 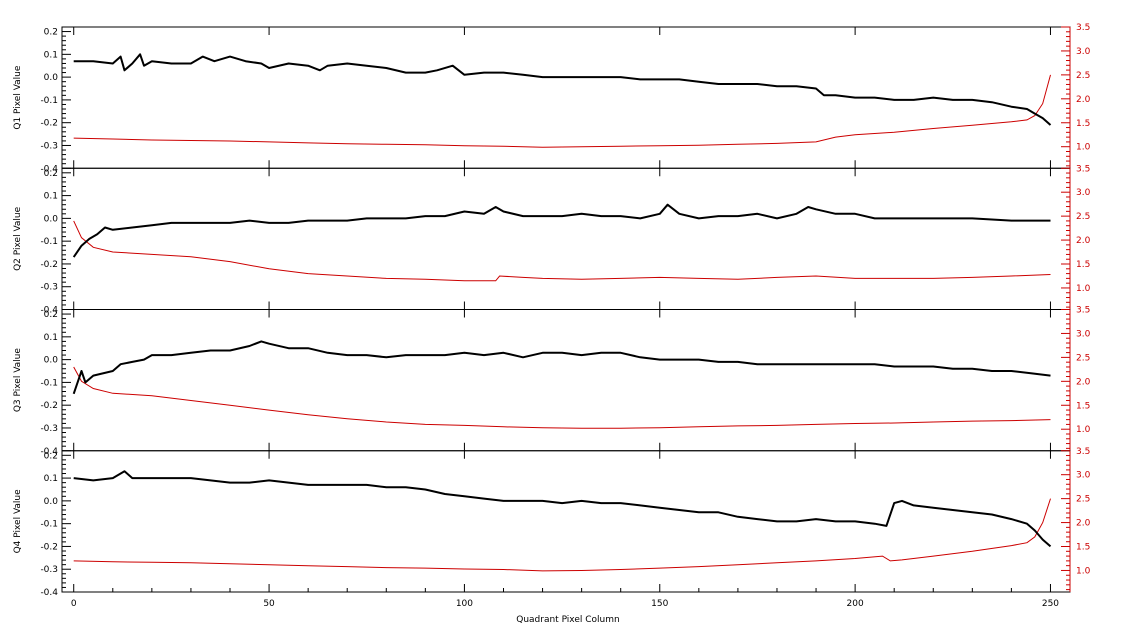 What do you see at coordinates (464, 604) in the screenshot?
I see `x-tick-label: 100` at bounding box center [464, 604].